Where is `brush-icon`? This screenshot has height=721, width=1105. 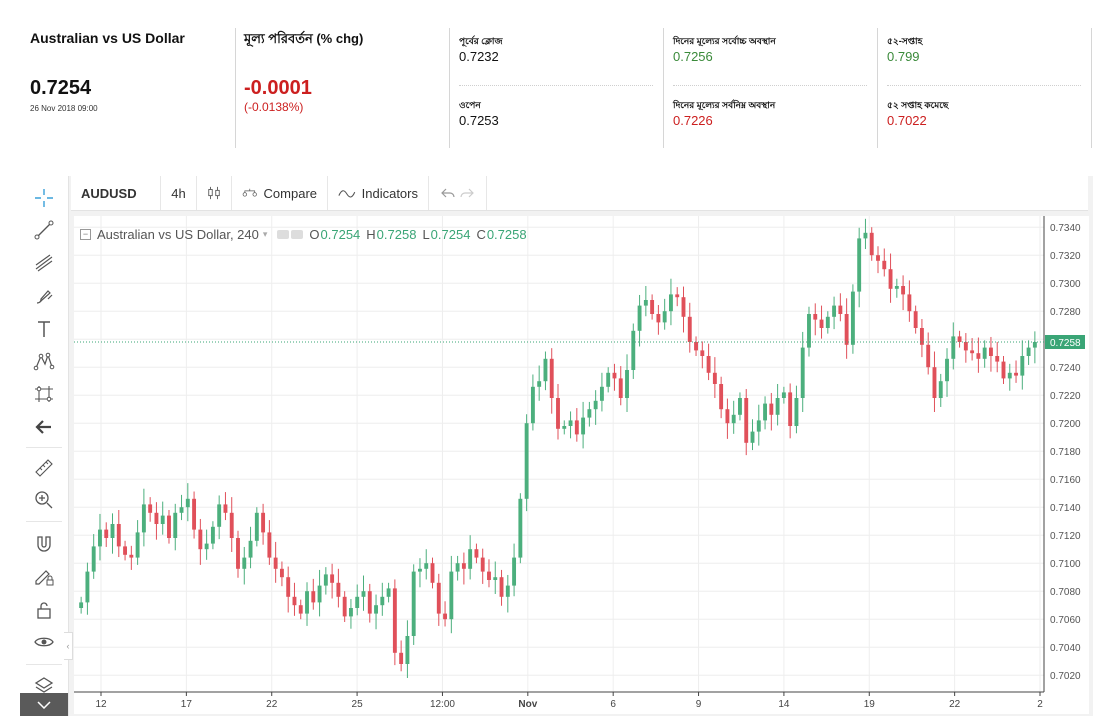 brush-icon is located at coordinates (44, 296).